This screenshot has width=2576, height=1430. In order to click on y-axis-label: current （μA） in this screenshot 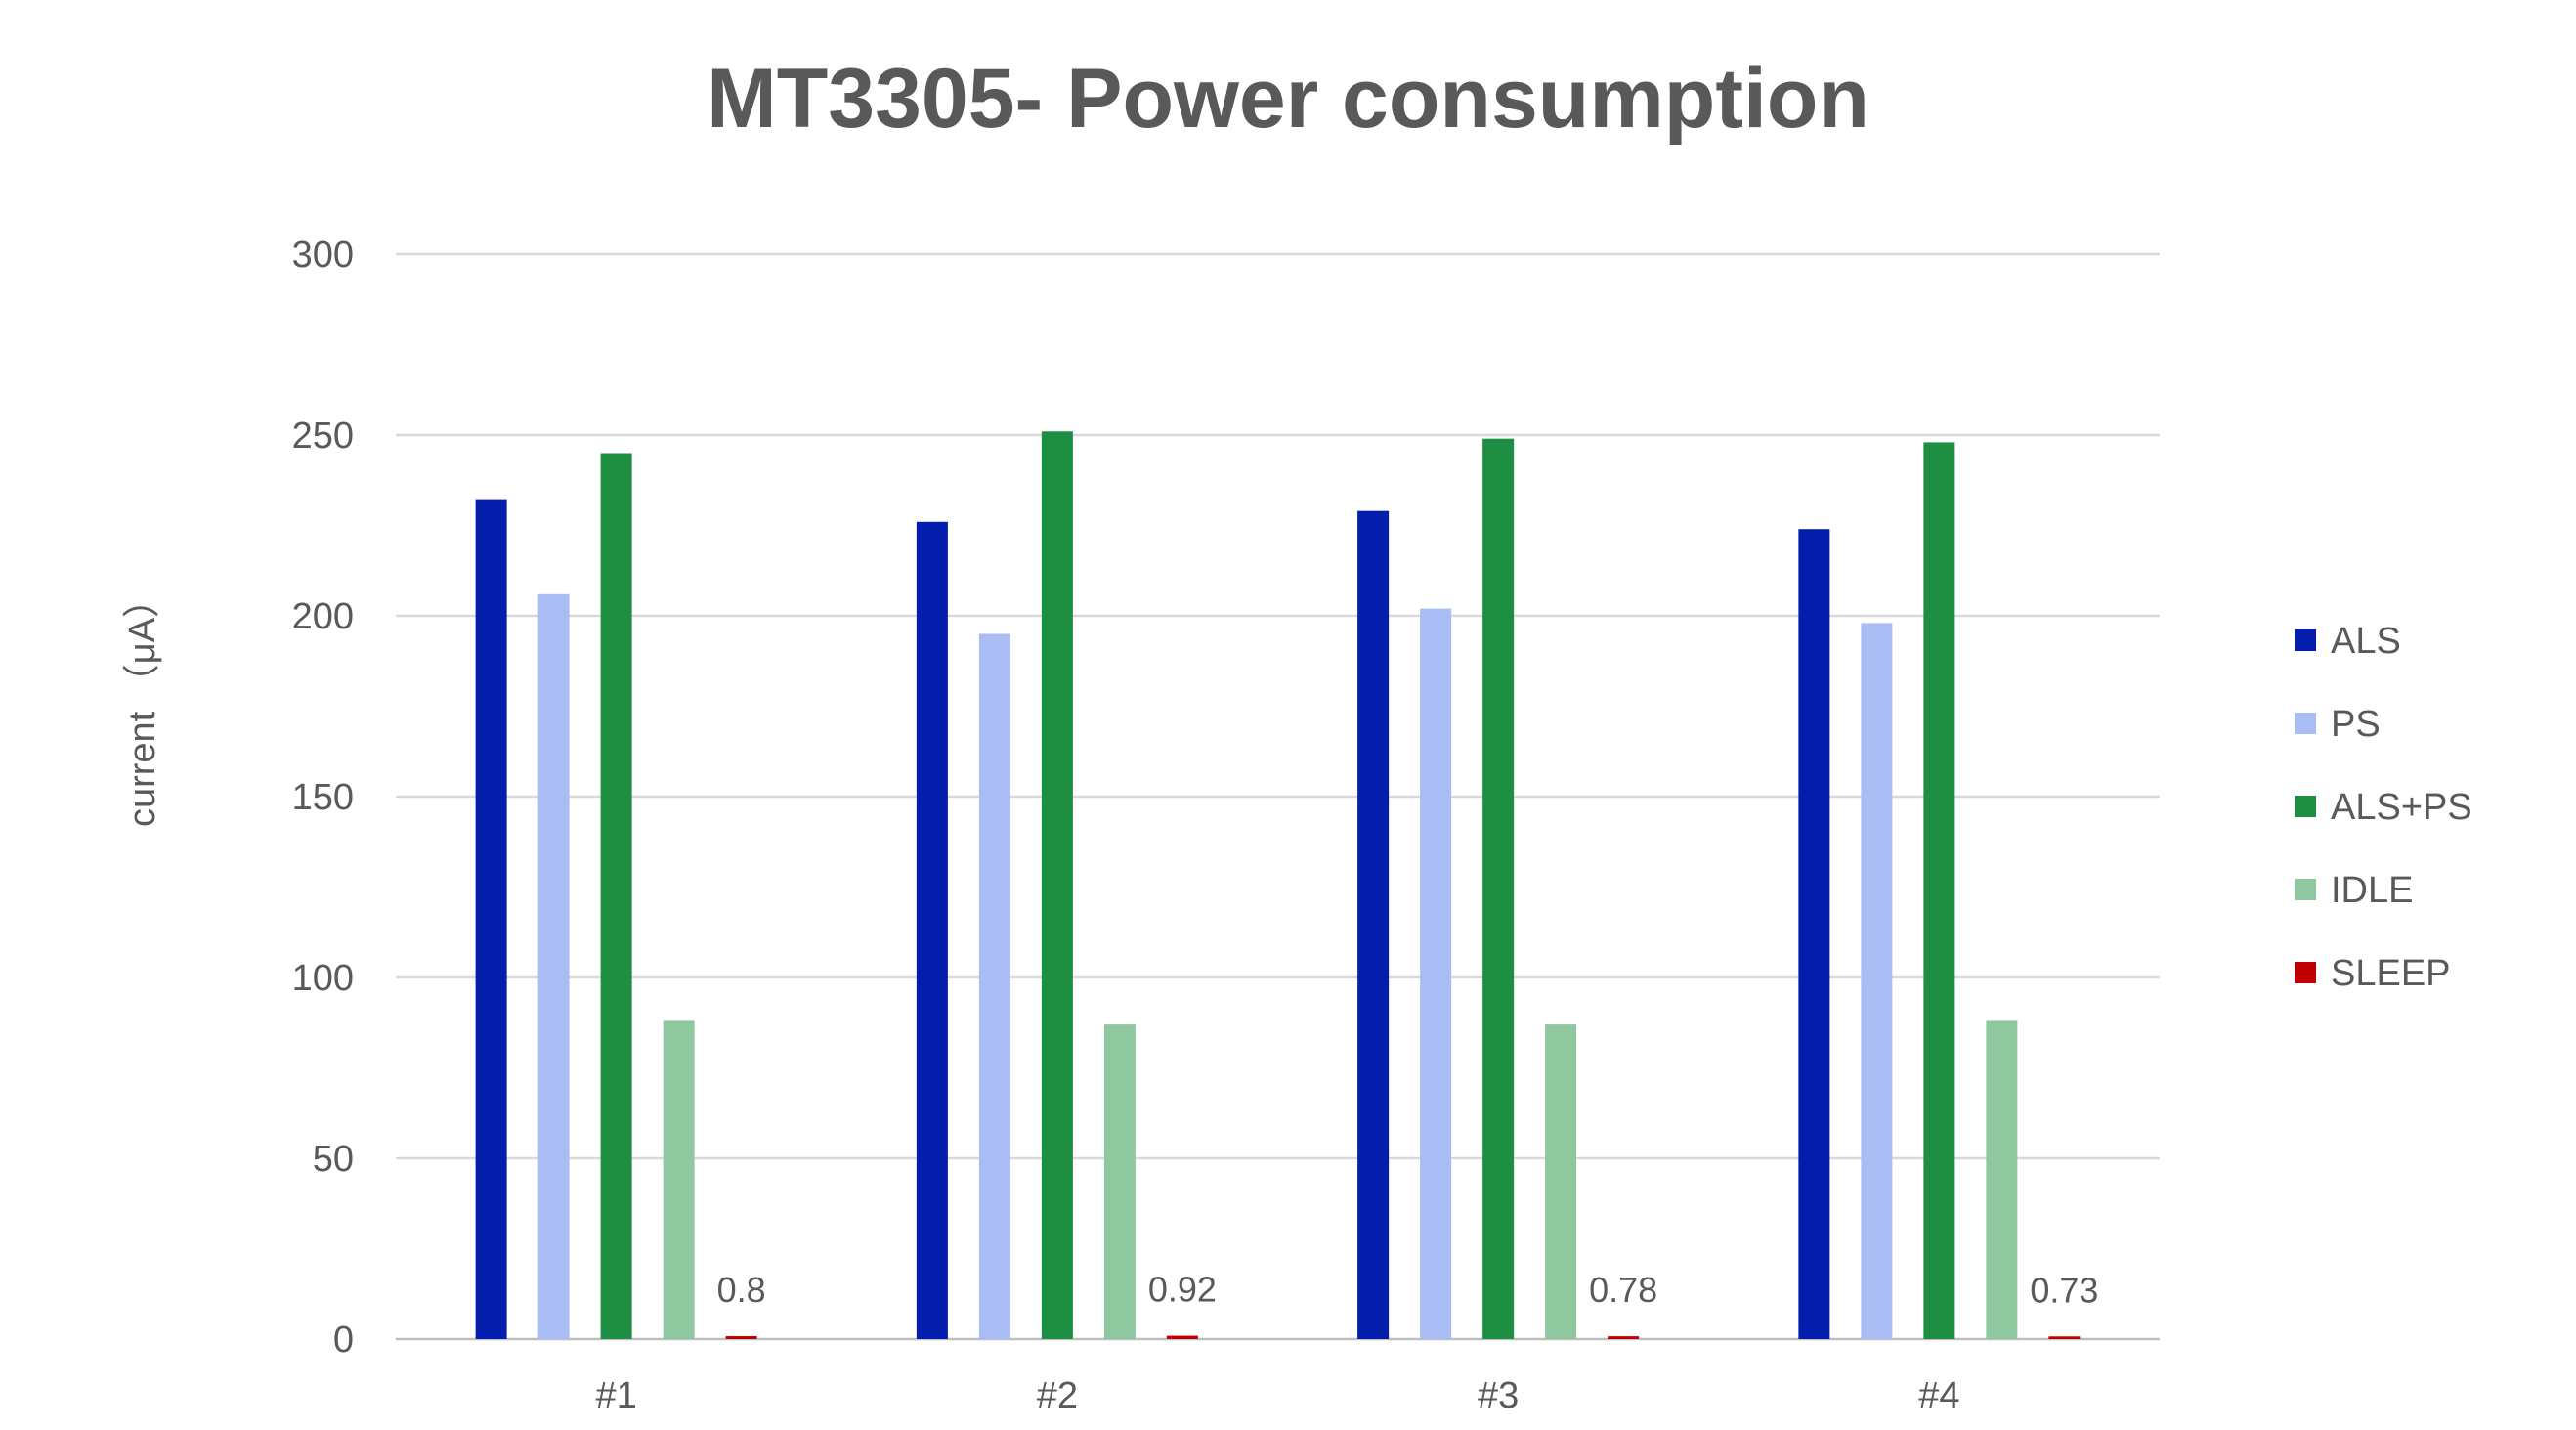, I will do `click(142, 704)`.